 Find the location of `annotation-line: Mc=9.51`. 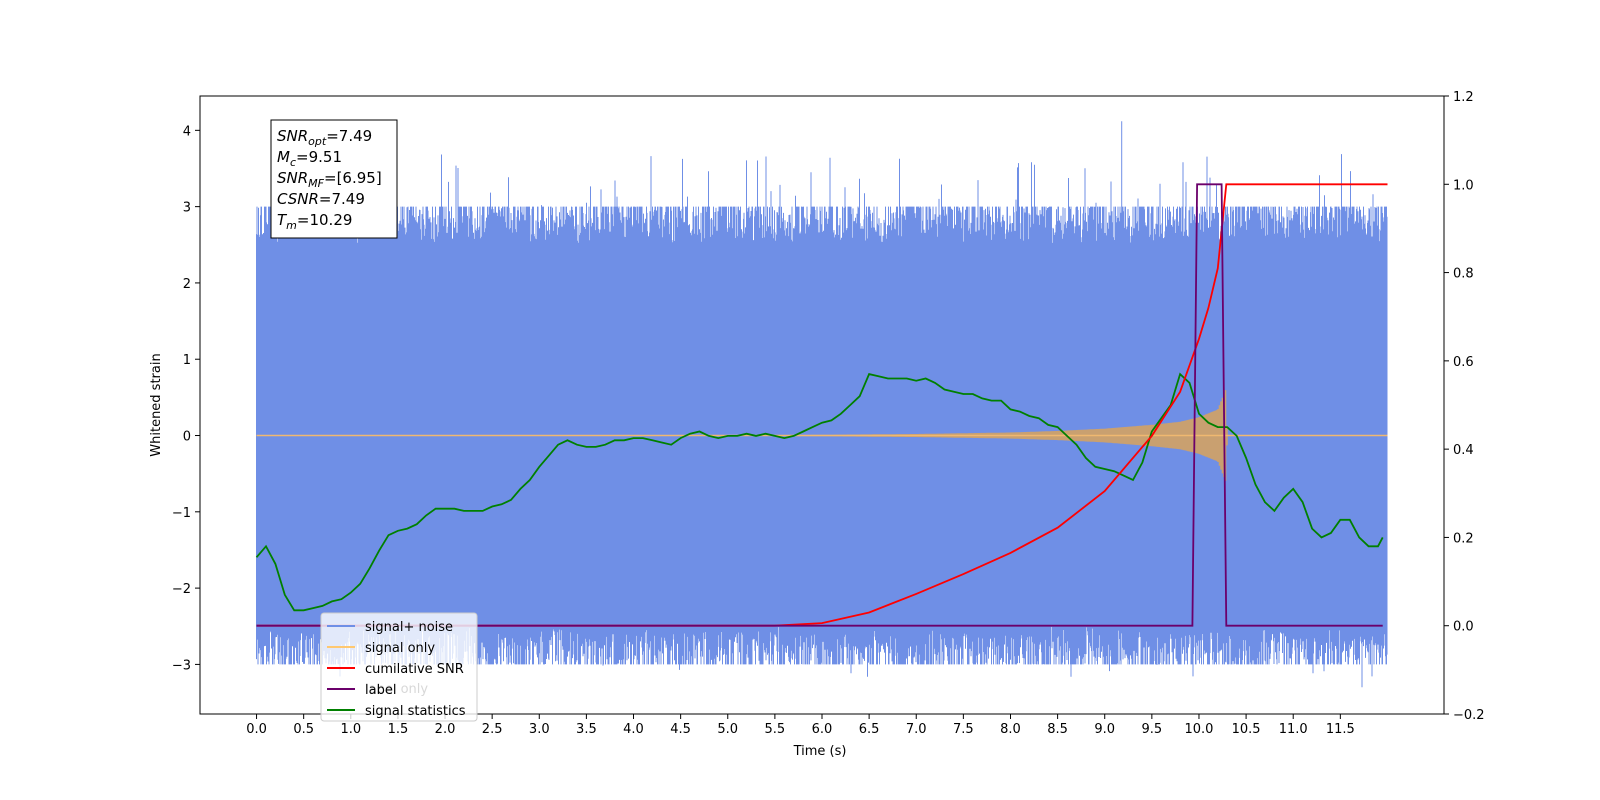

annotation-line: Mc=9.51 is located at coordinates (309, 158).